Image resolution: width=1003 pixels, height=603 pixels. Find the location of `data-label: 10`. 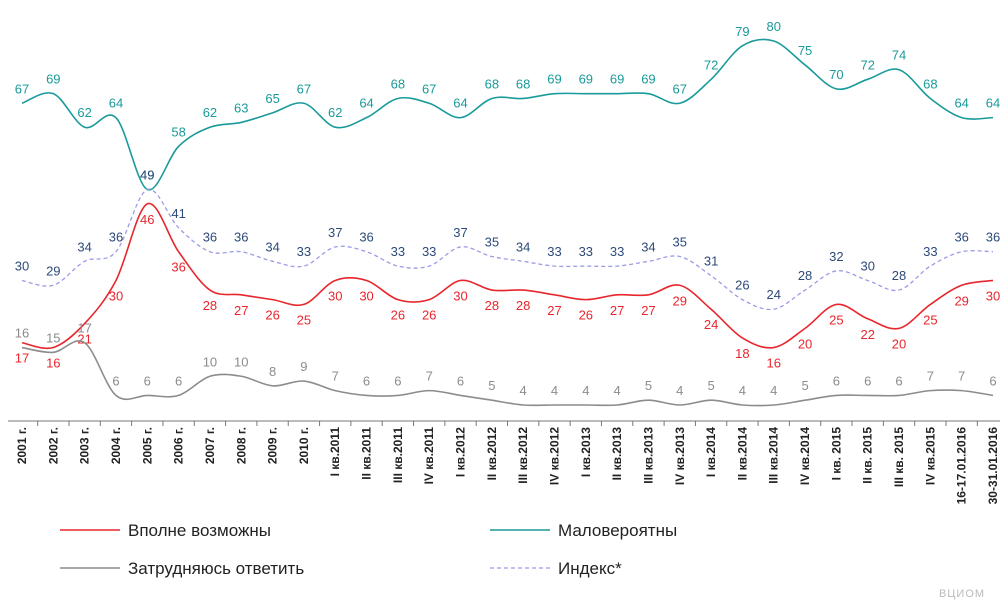

data-label: 10 is located at coordinates (241, 361).